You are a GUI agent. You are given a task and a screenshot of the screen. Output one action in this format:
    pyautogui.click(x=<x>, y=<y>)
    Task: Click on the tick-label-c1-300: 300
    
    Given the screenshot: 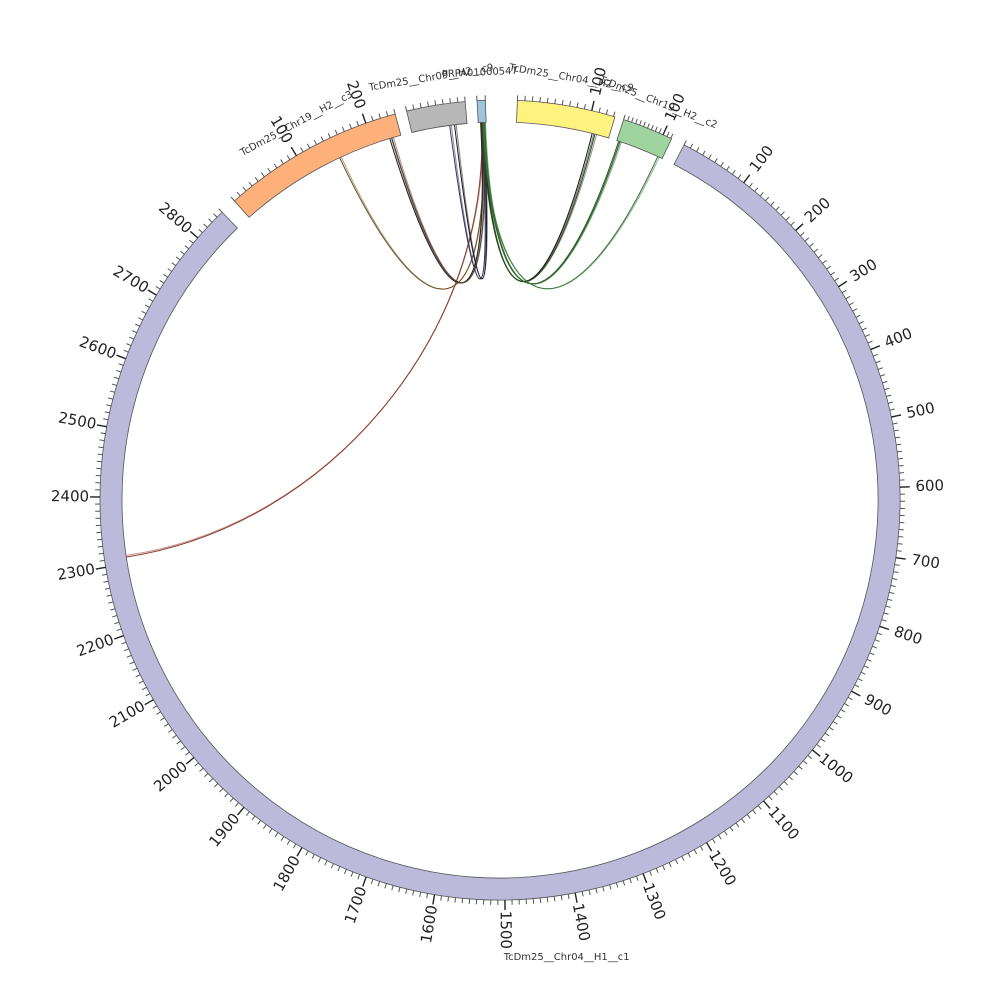 What is the action you would take?
    pyautogui.click(x=864, y=270)
    